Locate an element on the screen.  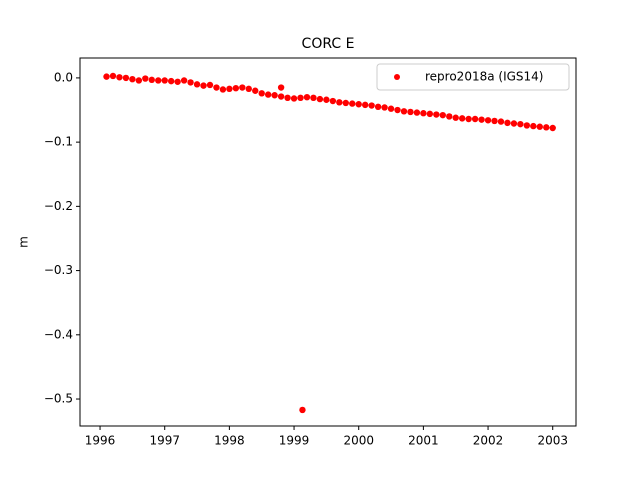
x-tick-label: 2002 is located at coordinates (488, 441).